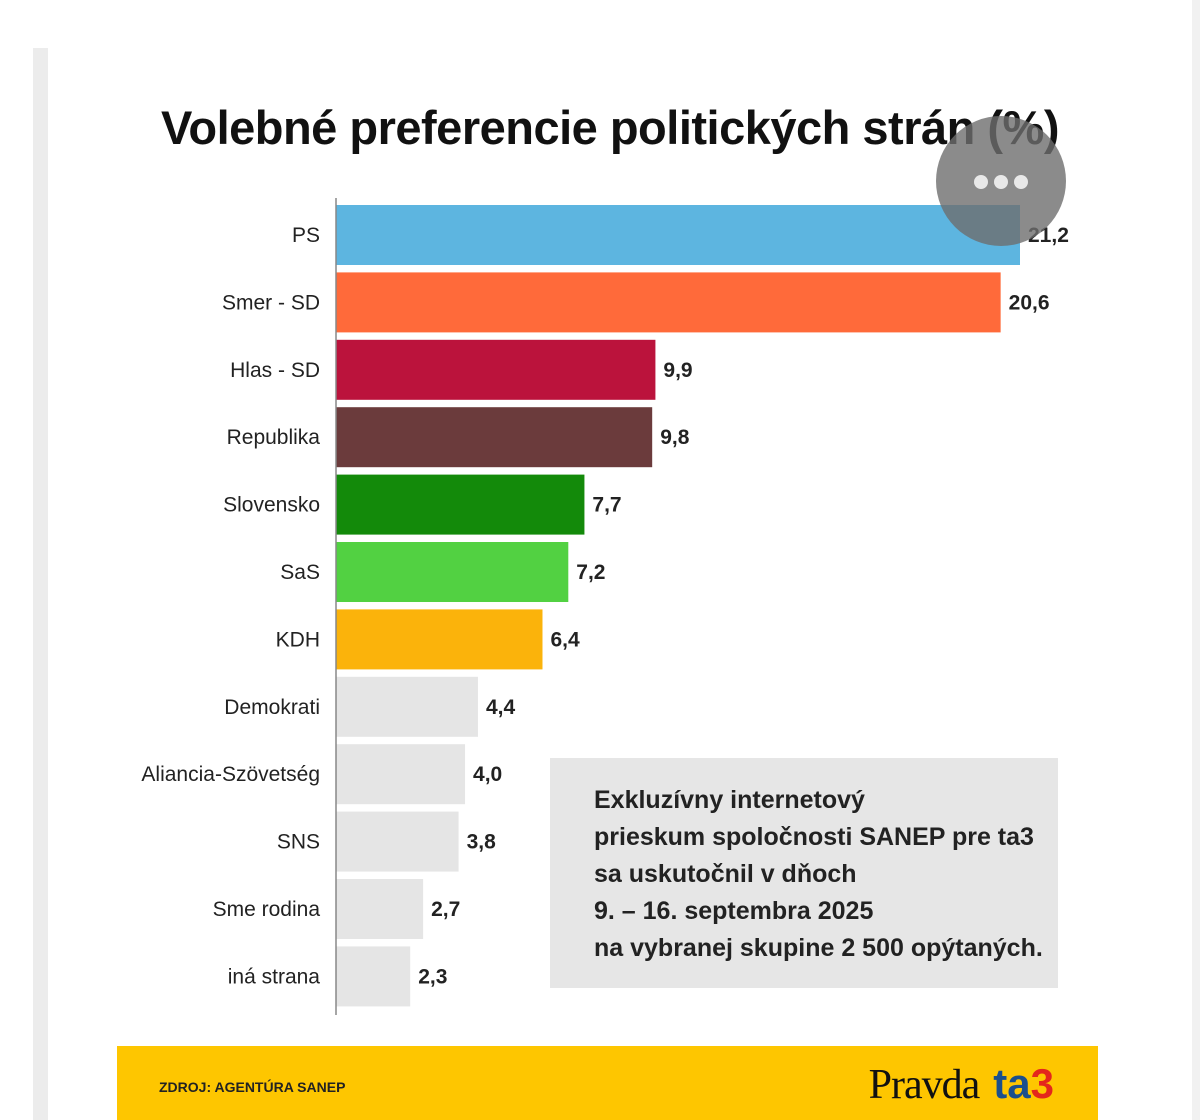 This screenshot has width=1200, height=1120. I want to click on note-line: 9. – 16. septembra 2025, so click(734, 911).